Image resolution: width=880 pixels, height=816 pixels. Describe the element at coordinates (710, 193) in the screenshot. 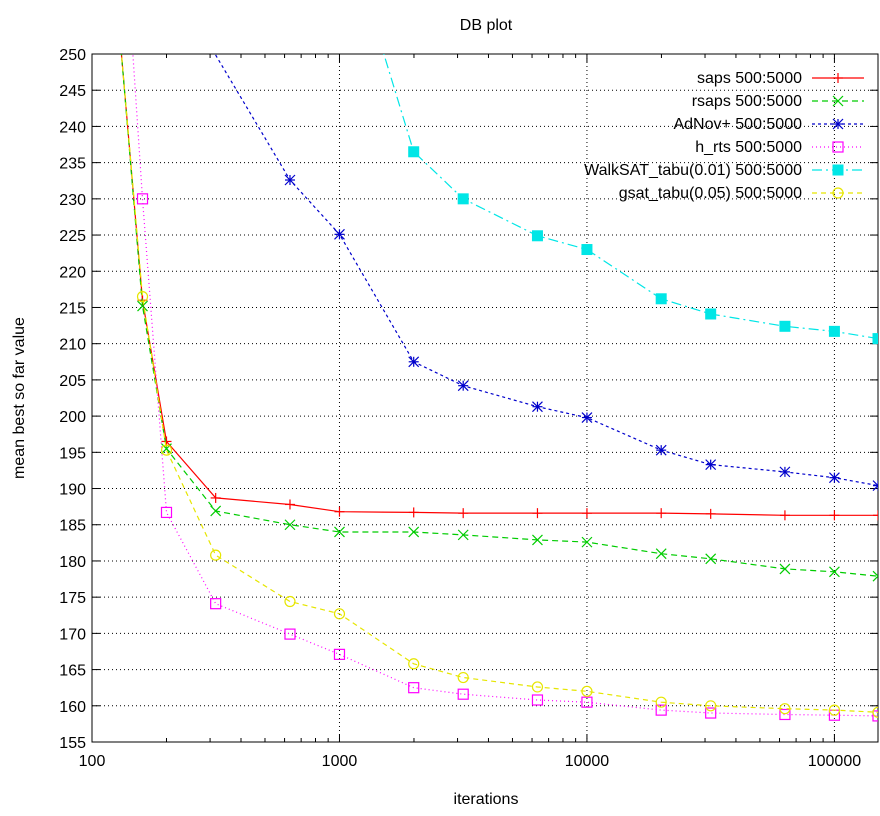

I see `legend-label: gsat_tabu(0.05) 500:5000` at that location.